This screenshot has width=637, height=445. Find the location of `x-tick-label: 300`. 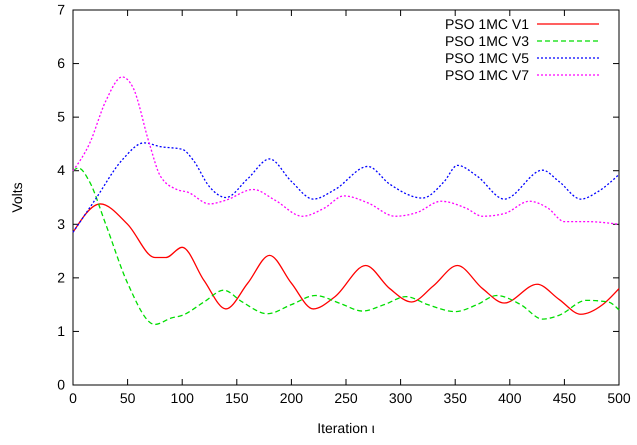

x-tick-label: 300 is located at coordinates (400, 398).